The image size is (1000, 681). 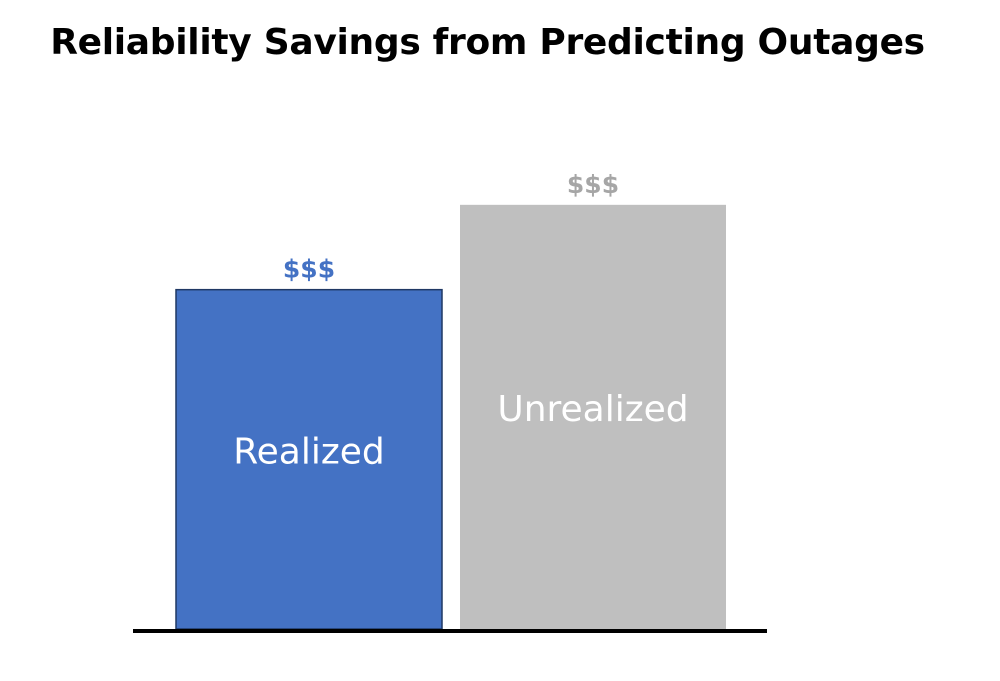 I want to click on bar-label-unrealized: Unrealized, so click(x=592, y=409).